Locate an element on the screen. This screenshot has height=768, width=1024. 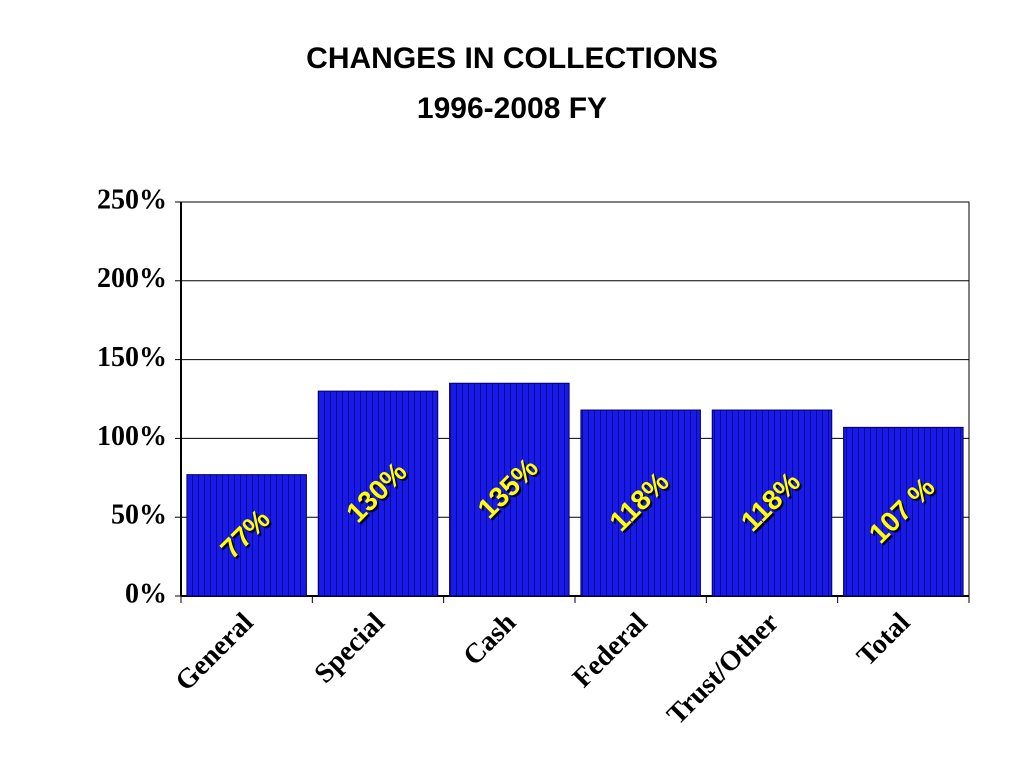
y-tick-label: 100% is located at coordinates (132, 436).